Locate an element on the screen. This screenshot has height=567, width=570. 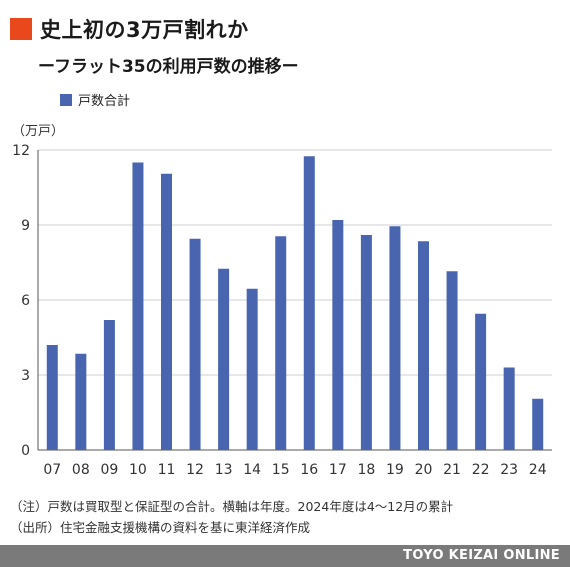
note-line: （注）戸数は買取型と保証型の合計。横軸は年度。2024年度は4〜12月の累計 is located at coordinates (232, 506).